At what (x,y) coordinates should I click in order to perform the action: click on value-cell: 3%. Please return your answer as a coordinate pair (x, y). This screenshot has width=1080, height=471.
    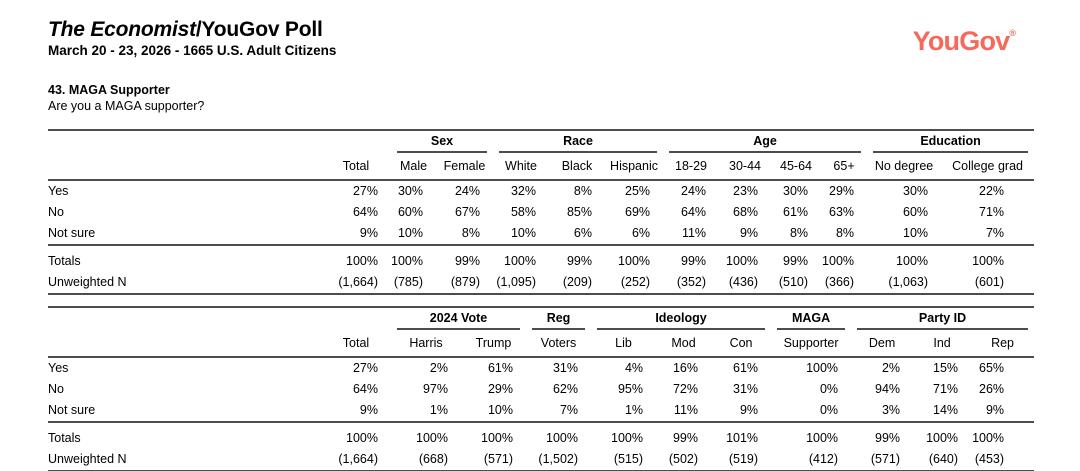
    Looking at the image, I should click on (882, 411).